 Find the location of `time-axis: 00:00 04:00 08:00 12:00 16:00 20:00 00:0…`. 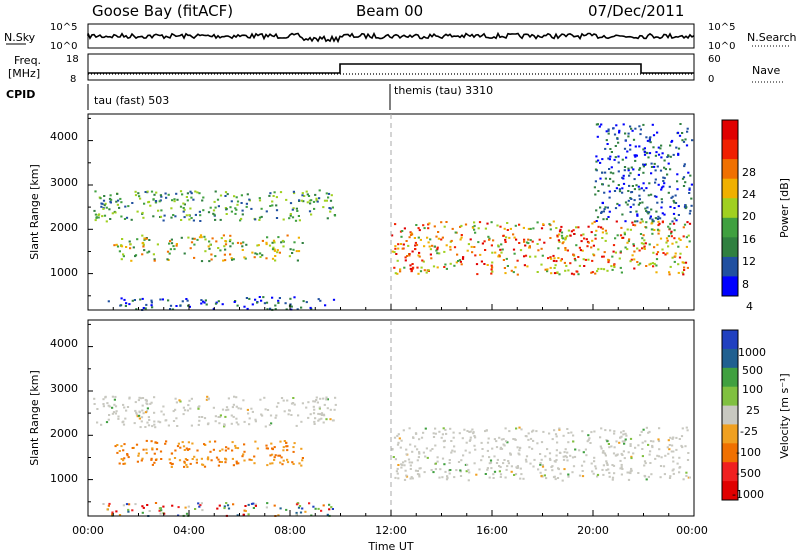

time-axis: 00:00 04:00 08:00 12:00 16:00 20:00 00:0… is located at coordinates (390, 530).